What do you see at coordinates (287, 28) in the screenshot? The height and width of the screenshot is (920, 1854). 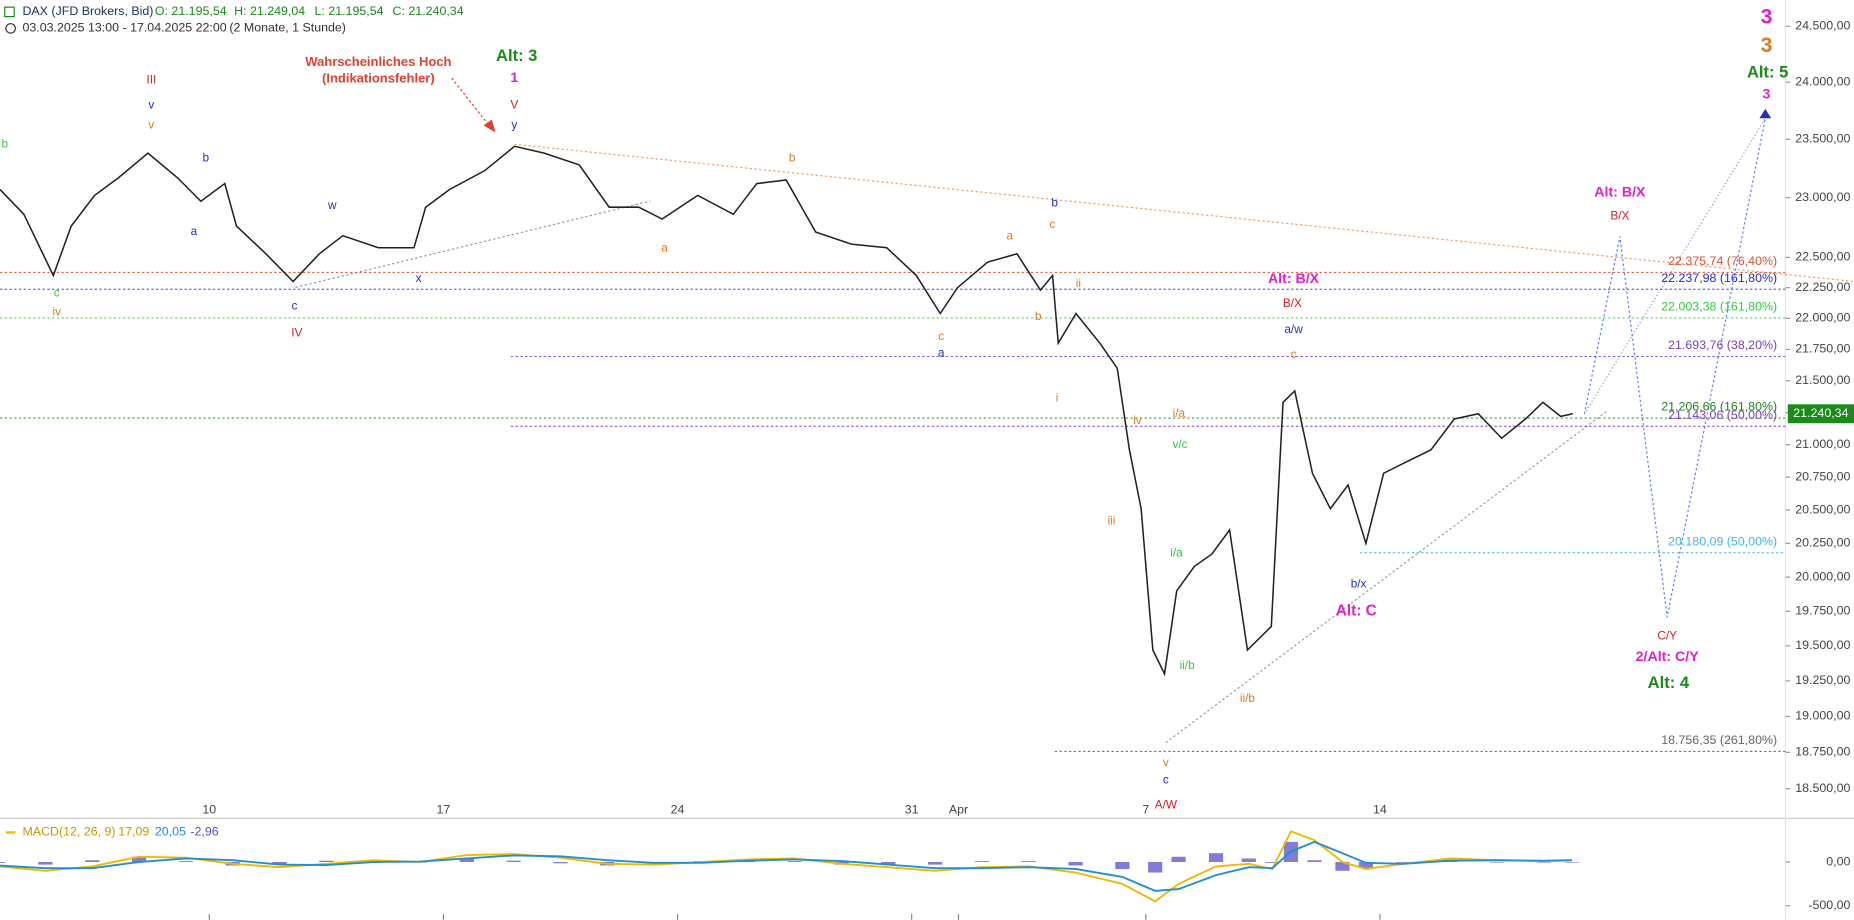 I see `period: (2 Monate, 1 Stunde)` at bounding box center [287, 28].